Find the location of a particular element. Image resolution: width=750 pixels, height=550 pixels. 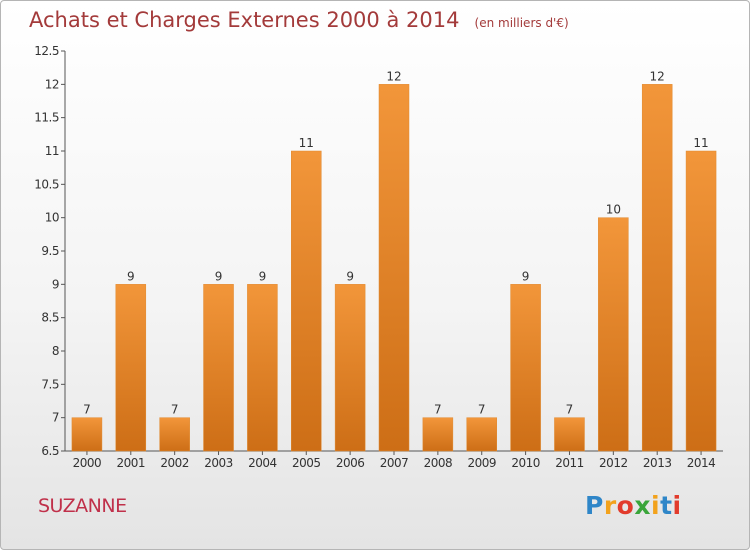

y-tick-label: 7 is located at coordinates (55, 418).